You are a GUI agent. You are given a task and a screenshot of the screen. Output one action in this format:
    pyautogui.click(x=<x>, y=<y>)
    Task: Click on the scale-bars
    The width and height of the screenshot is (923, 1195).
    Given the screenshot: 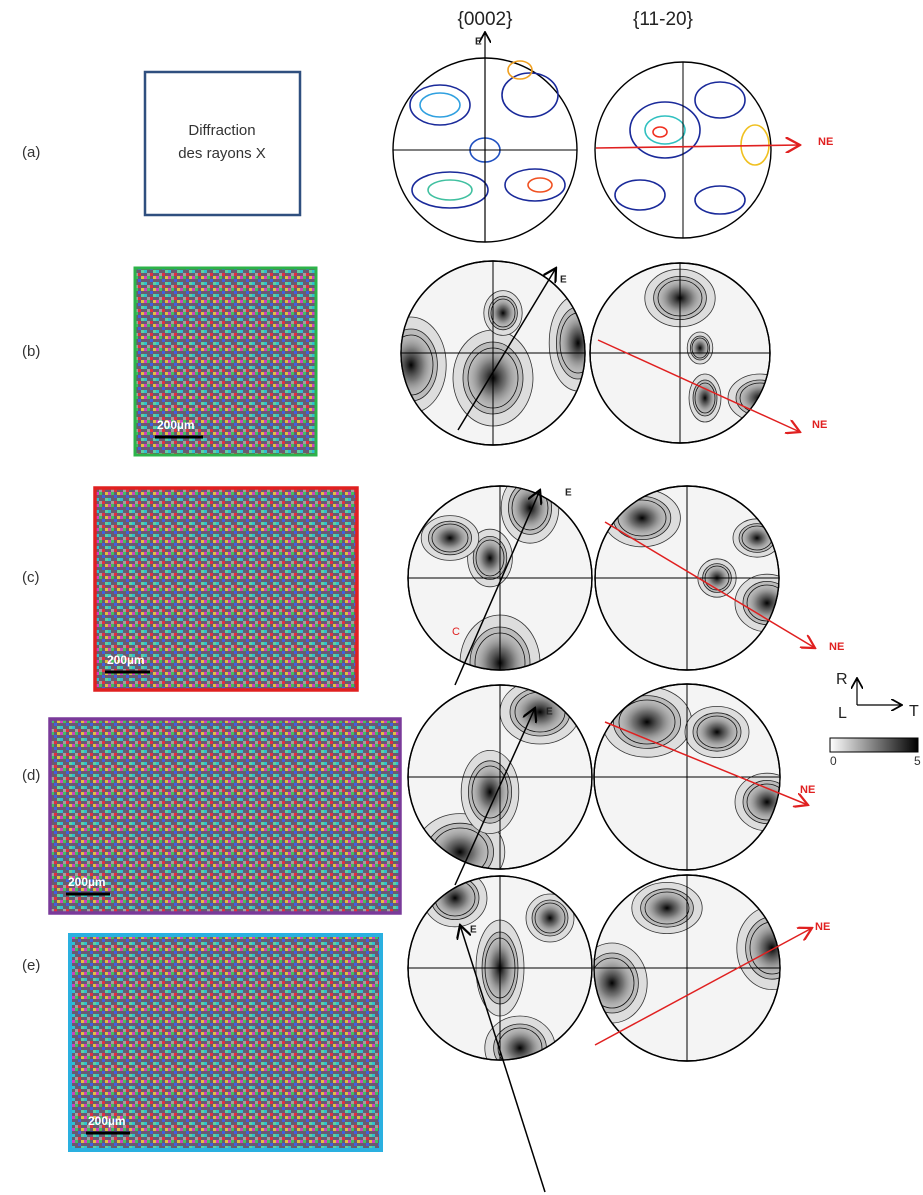 What is the action you would take?
    pyautogui.click(x=134, y=785)
    